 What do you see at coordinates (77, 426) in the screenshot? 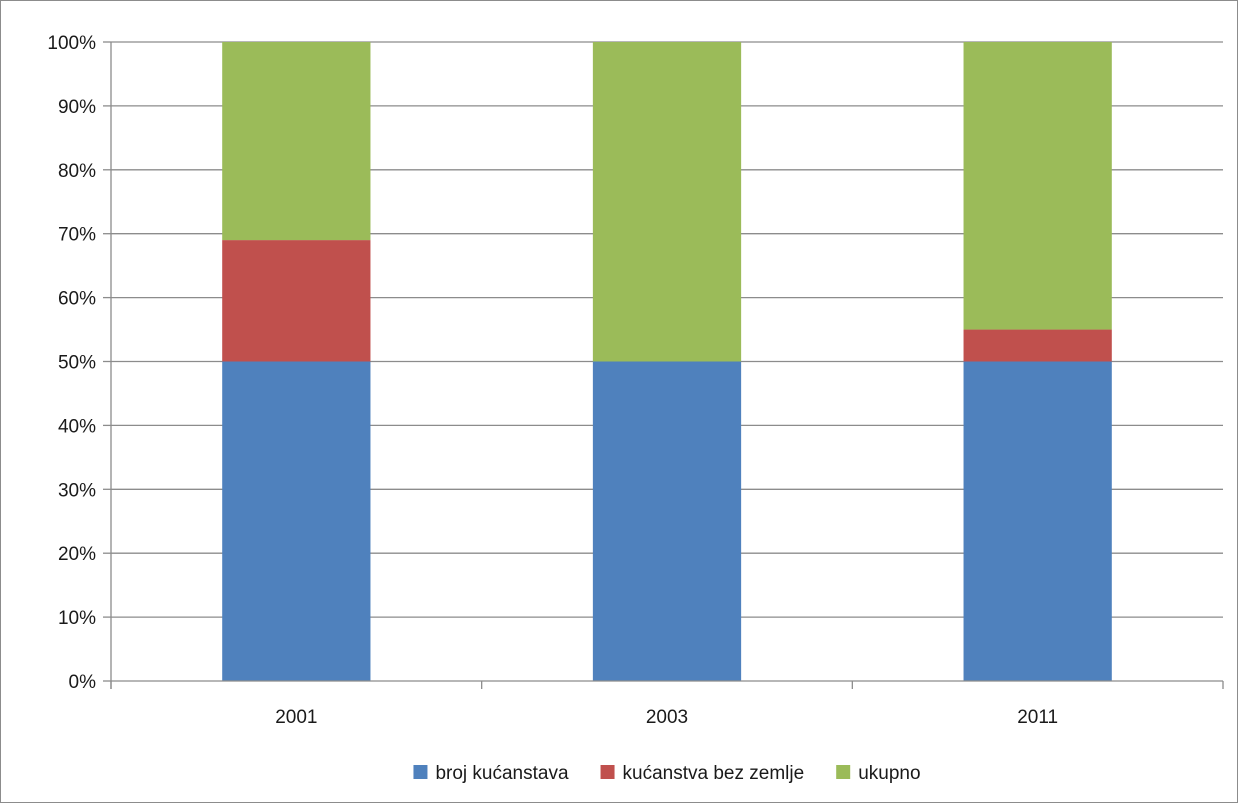
I see `y-tick-label: 40%` at bounding box center [77, 426].